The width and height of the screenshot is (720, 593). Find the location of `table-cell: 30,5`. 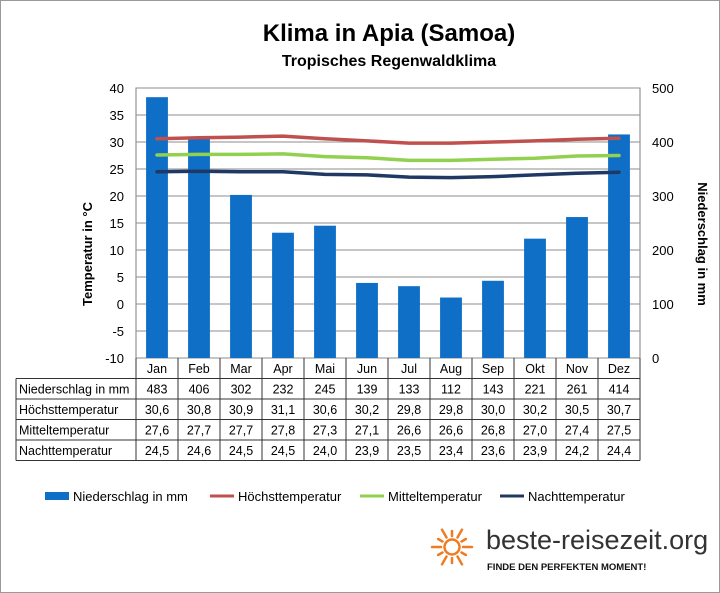

table-cell: 30,5 is located at coordinates (577, 410).